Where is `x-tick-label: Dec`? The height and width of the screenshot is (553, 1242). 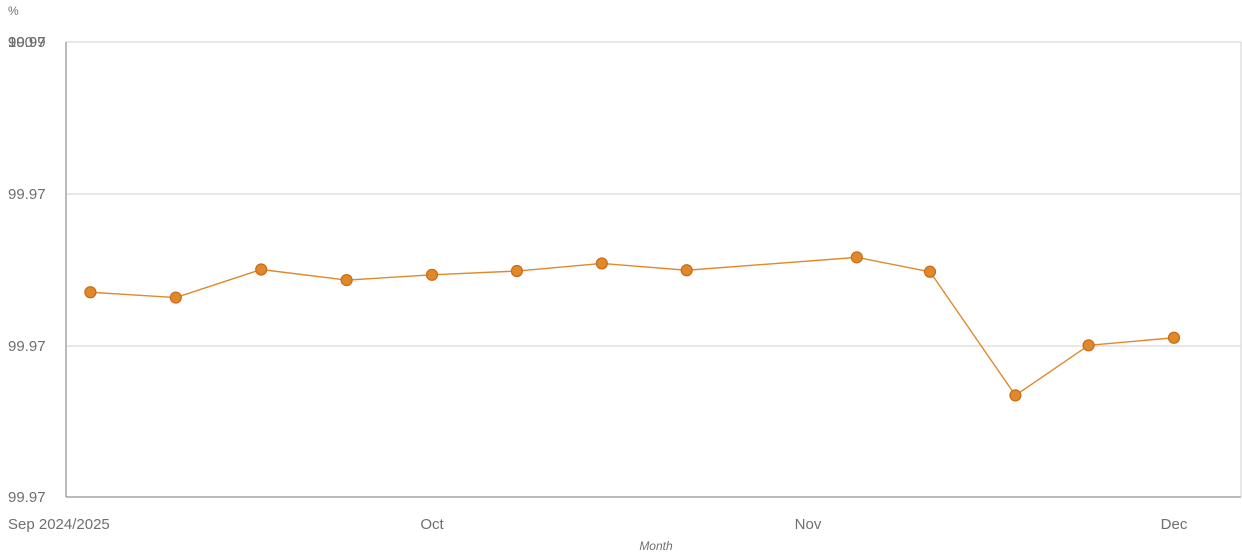 x-tick-label: Dec is located at coordinates (1174, 524).